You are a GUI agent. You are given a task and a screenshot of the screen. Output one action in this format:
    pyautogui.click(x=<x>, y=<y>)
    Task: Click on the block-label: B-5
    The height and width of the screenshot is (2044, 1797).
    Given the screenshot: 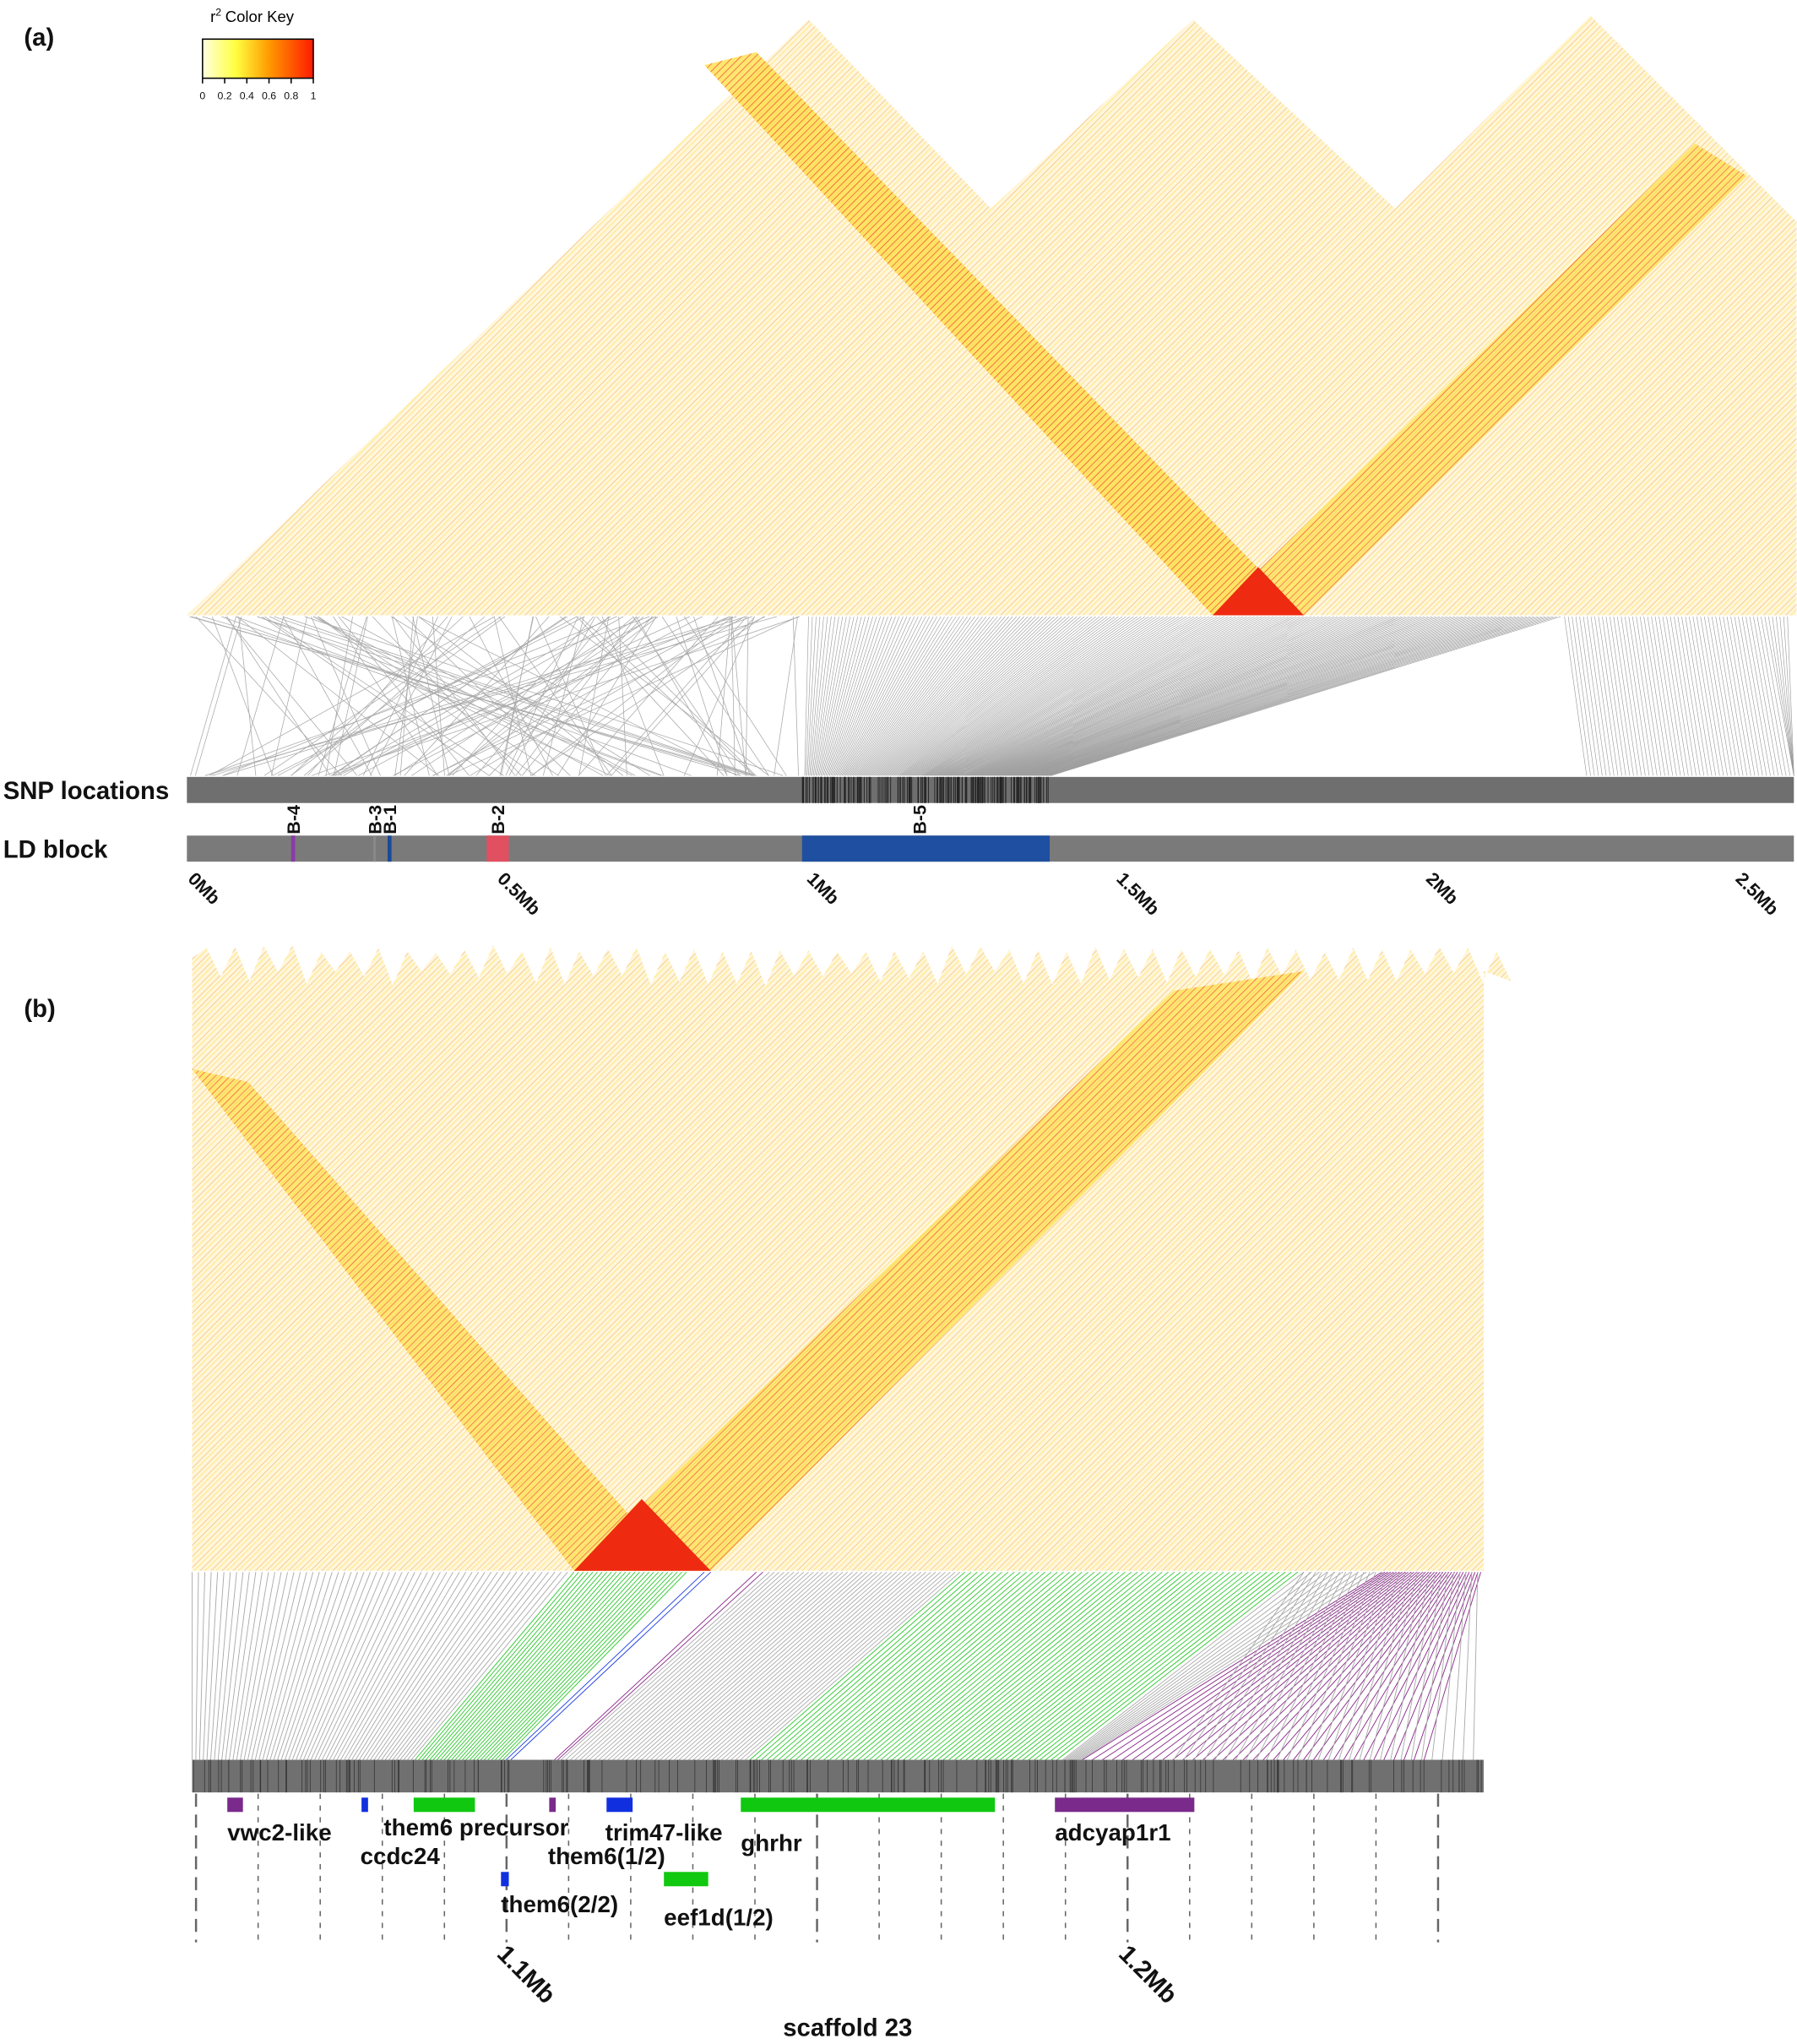 What is the action you would take?
    pyautogui.click(x=919, y=820)
    